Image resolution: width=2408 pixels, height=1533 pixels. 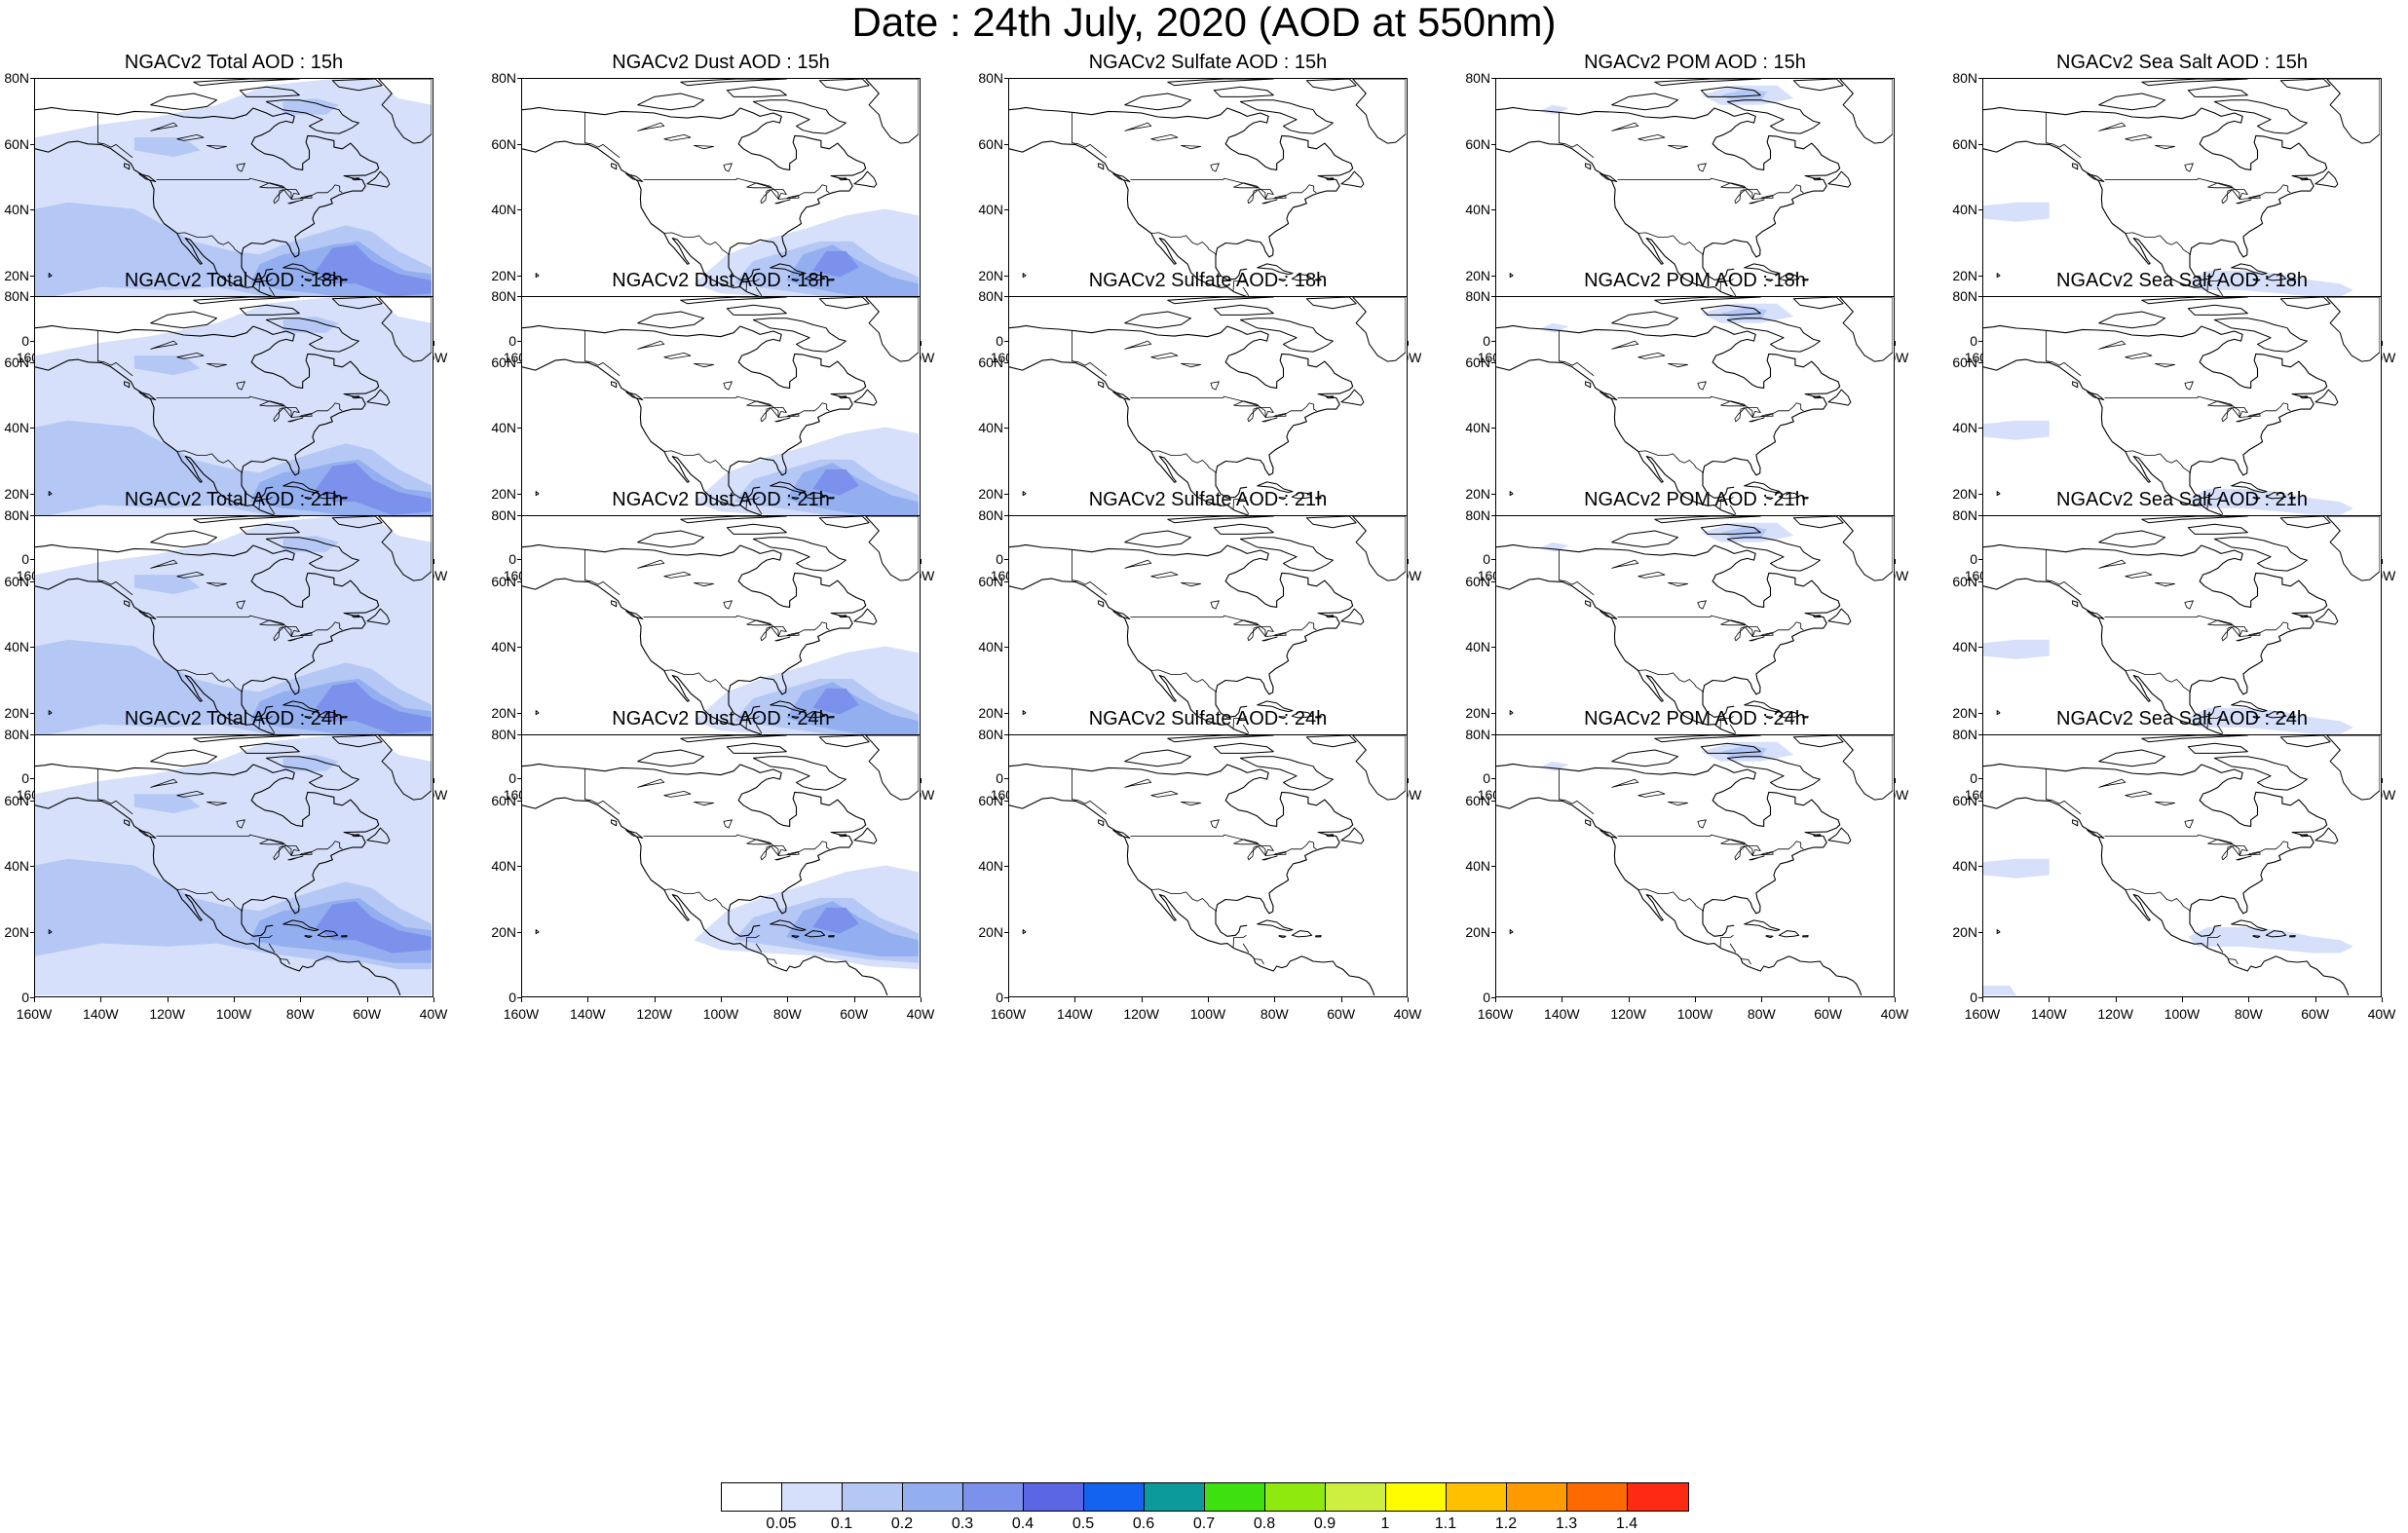 What do you see at coordinates (1695, 865) in the screenshot?
I see `map-plot-area` at bounding box center [1695, 865].